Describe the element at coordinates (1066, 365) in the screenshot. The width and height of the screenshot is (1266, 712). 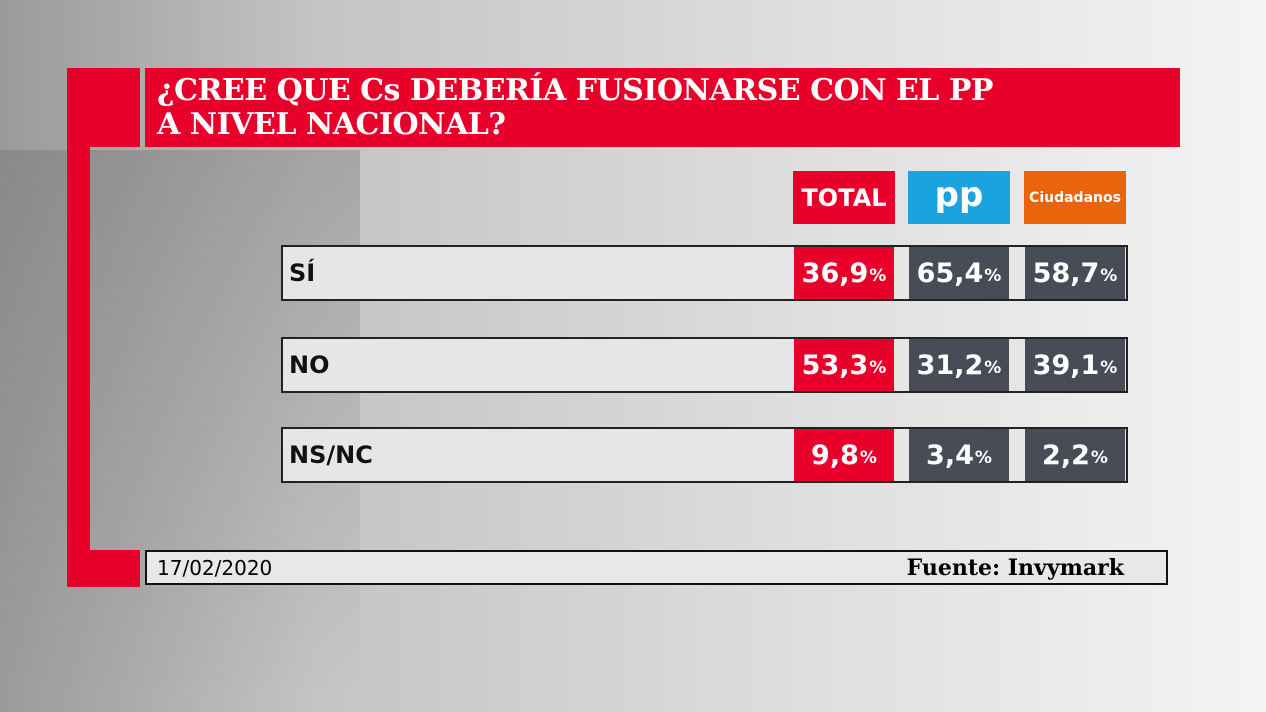
I see `value: 39,1` at that location.